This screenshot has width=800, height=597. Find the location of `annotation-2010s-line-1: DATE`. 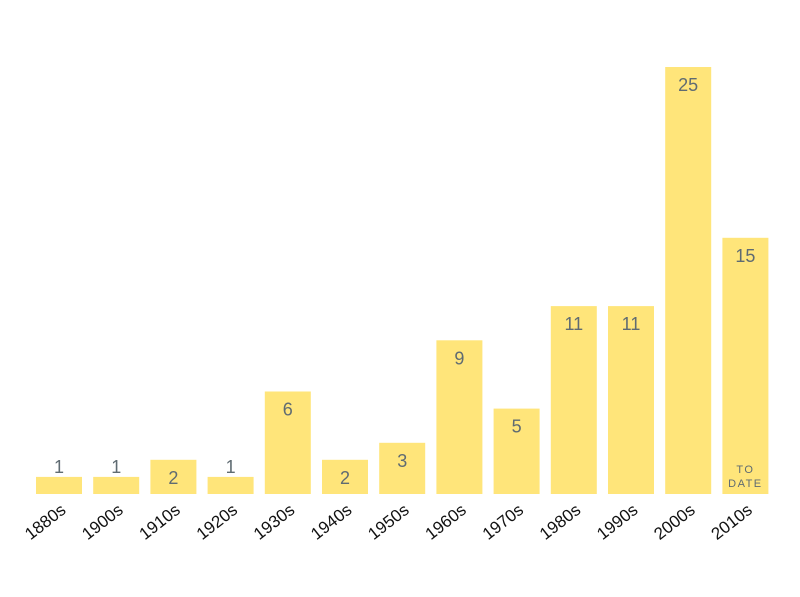

annotation-2010s-line-1: DATE is located at coordinates (745, 484).